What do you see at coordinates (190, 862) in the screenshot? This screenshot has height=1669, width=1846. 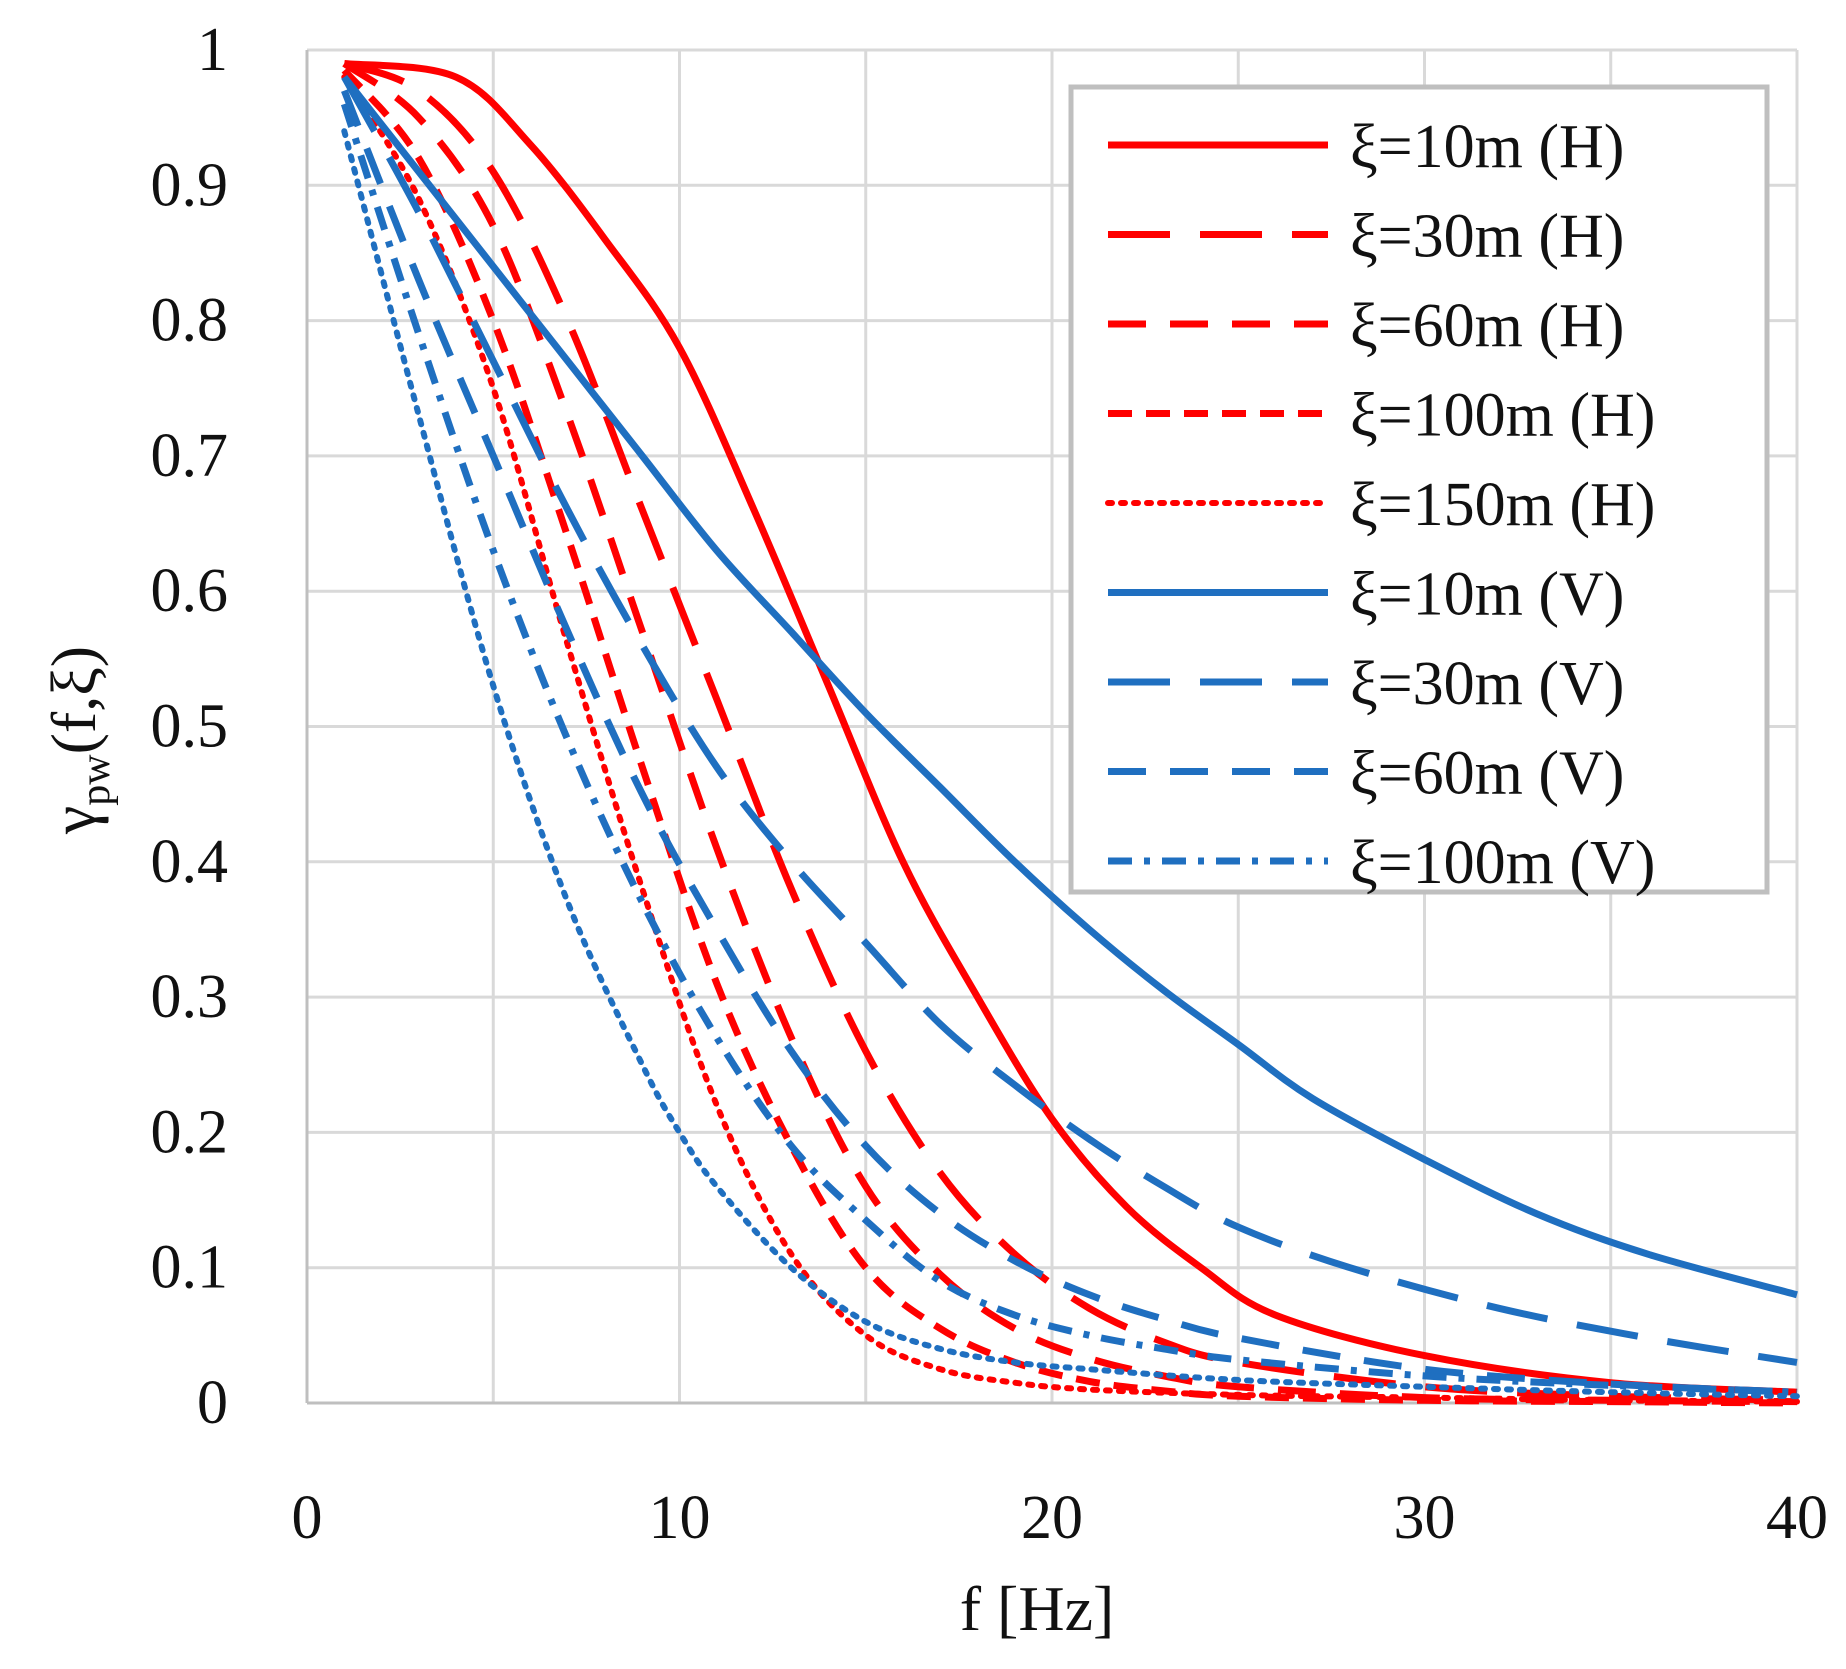 I see `y-tick-label: 0.4` at bounding box center [190, 862].